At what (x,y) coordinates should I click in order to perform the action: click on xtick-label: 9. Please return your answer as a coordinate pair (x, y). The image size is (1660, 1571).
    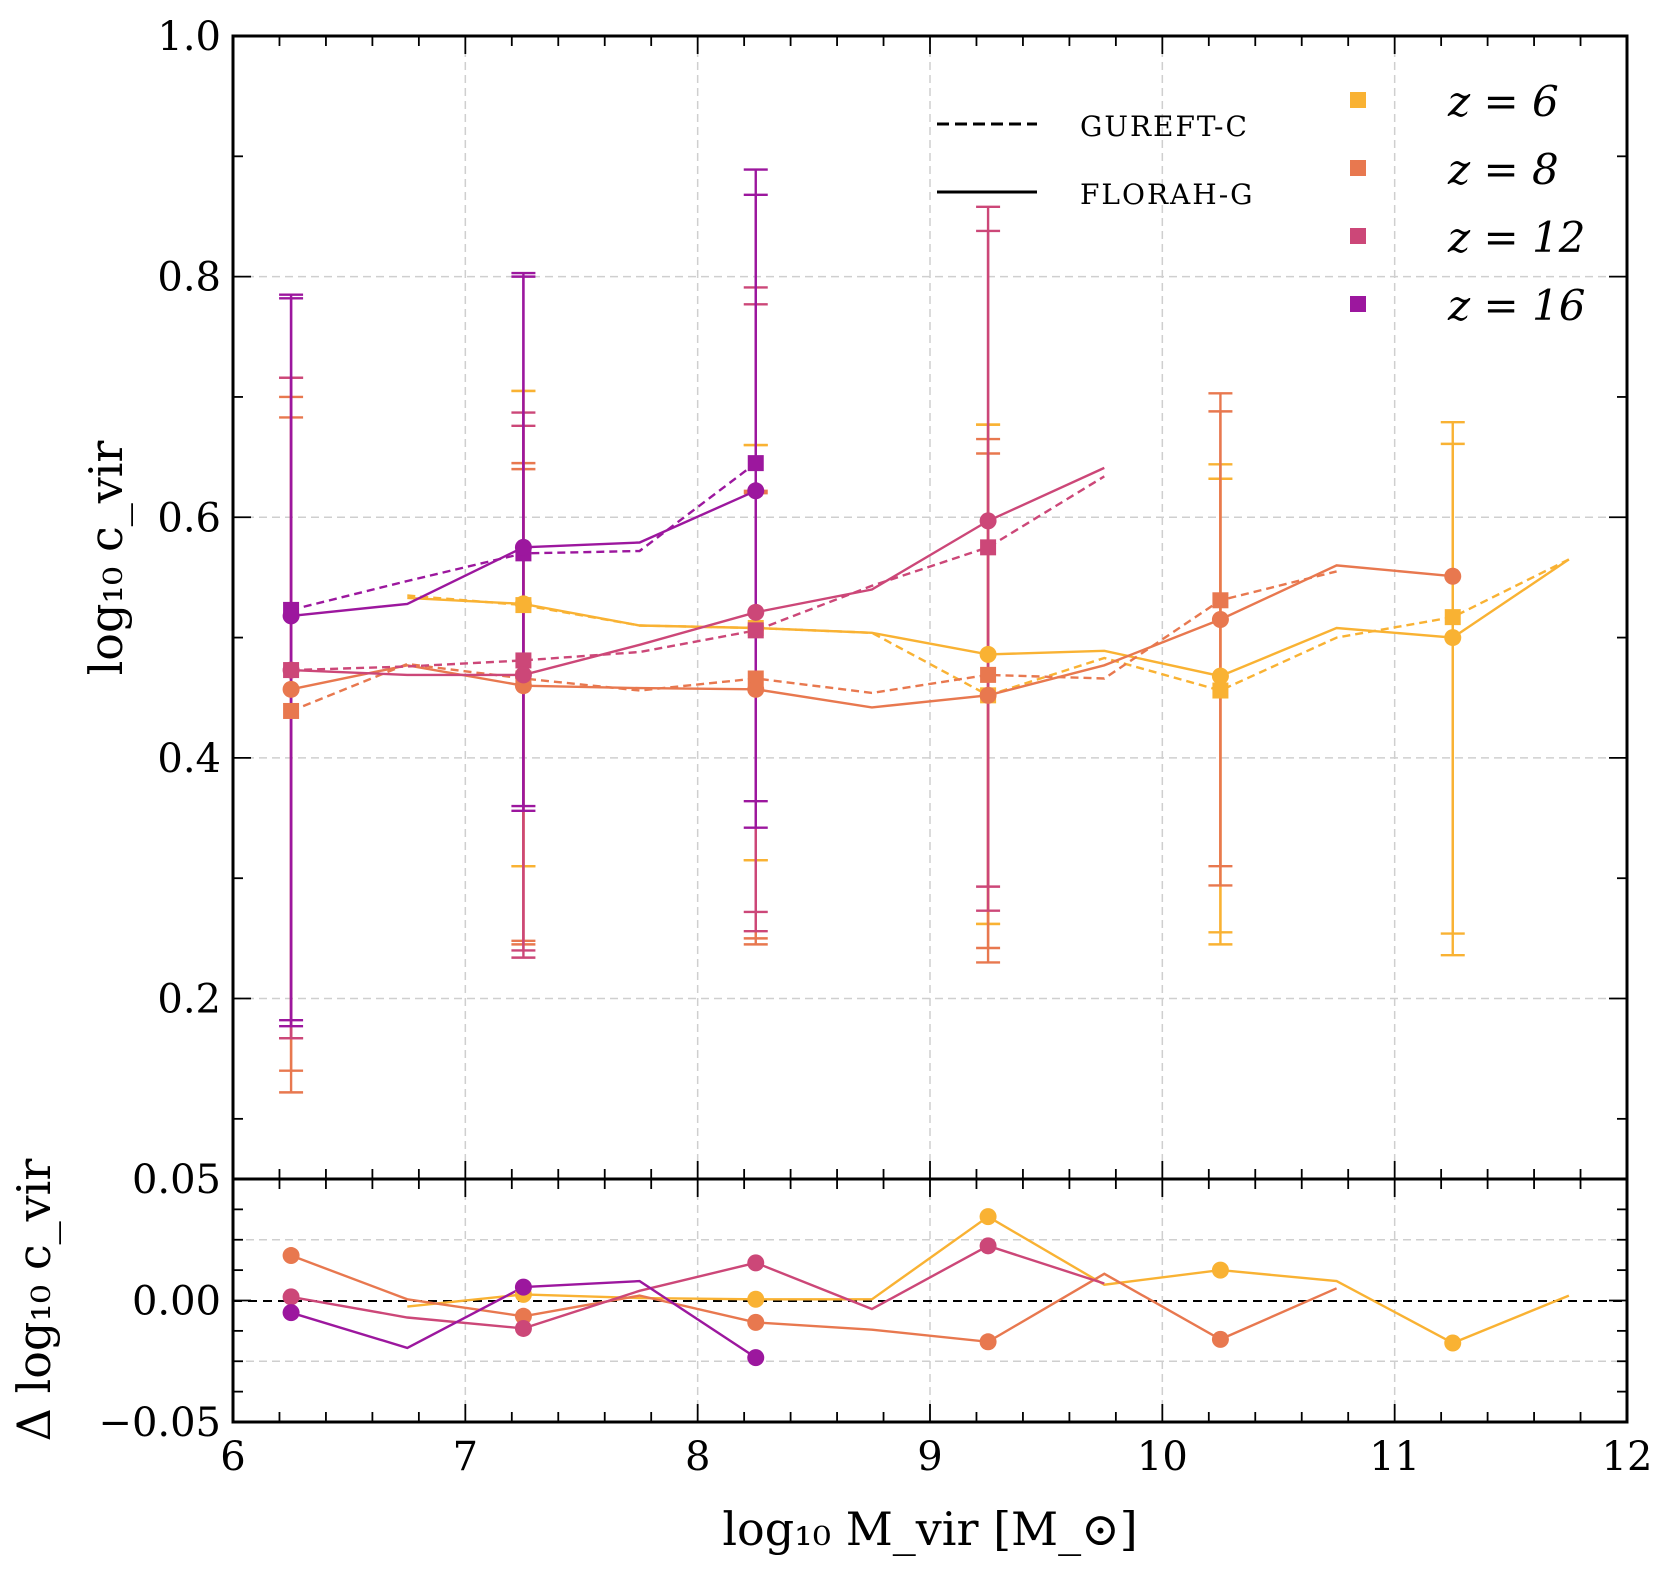
    Looking at the image, I should click on (929, 1457).